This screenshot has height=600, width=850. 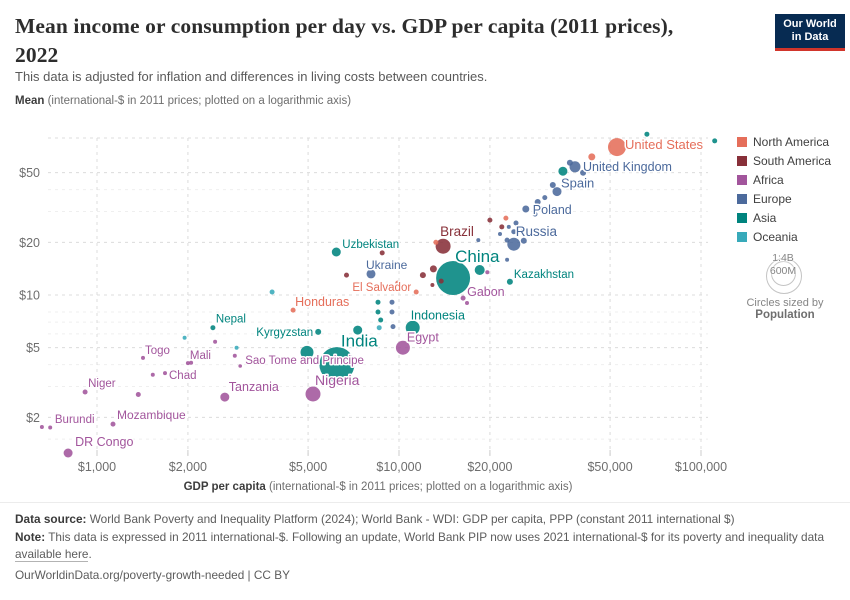 What do you see at coordinates (526, 209) in the screenshot?
I see `data-point-poland` at bounding box center [526, 209].